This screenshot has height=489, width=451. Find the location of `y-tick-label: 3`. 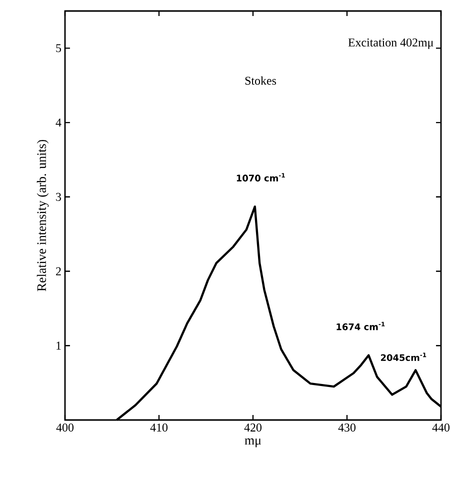

y-tick-label: 3 is located at coordinates (59, 196).